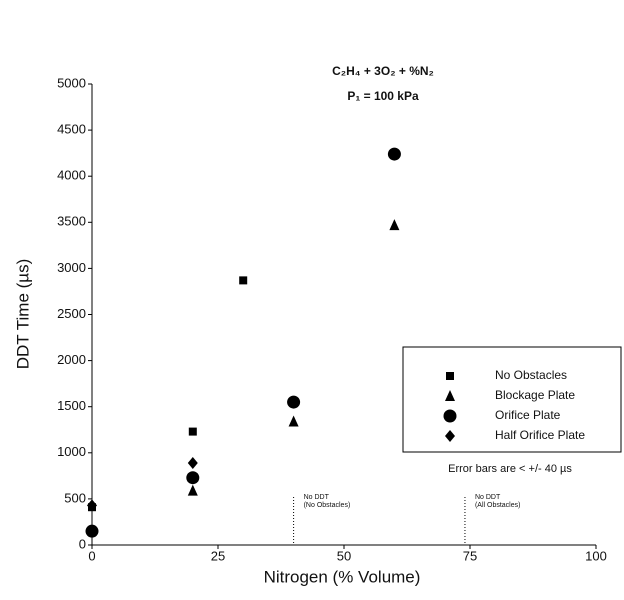 This screenshot has width=624, height=600. What do you see at coordinates (540, 435) in the screenshot?
I see `legend-label: Half Orifice Plate` at bounding box center [540, 435].